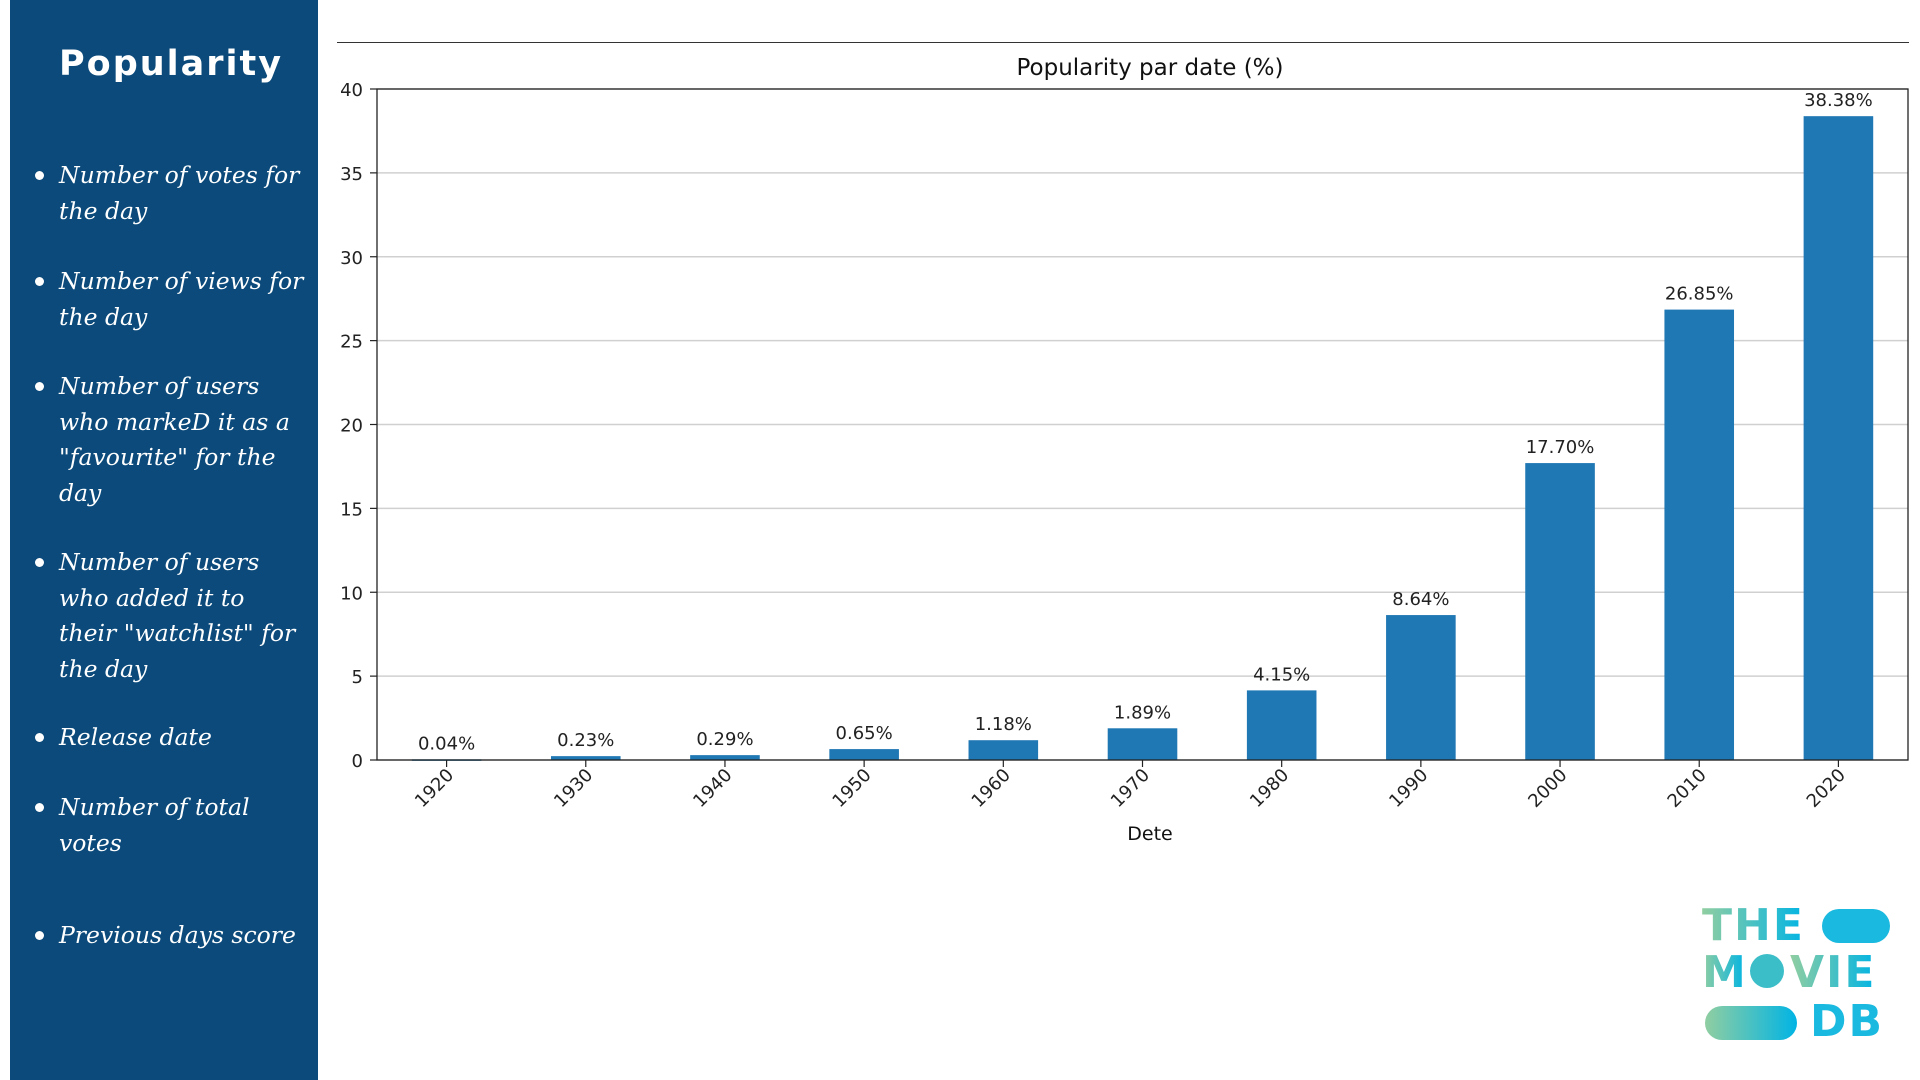 Image resolution: width=1920 pixels, height=1080 pixels. I want to click on bar-2020, so click(1838, 438).